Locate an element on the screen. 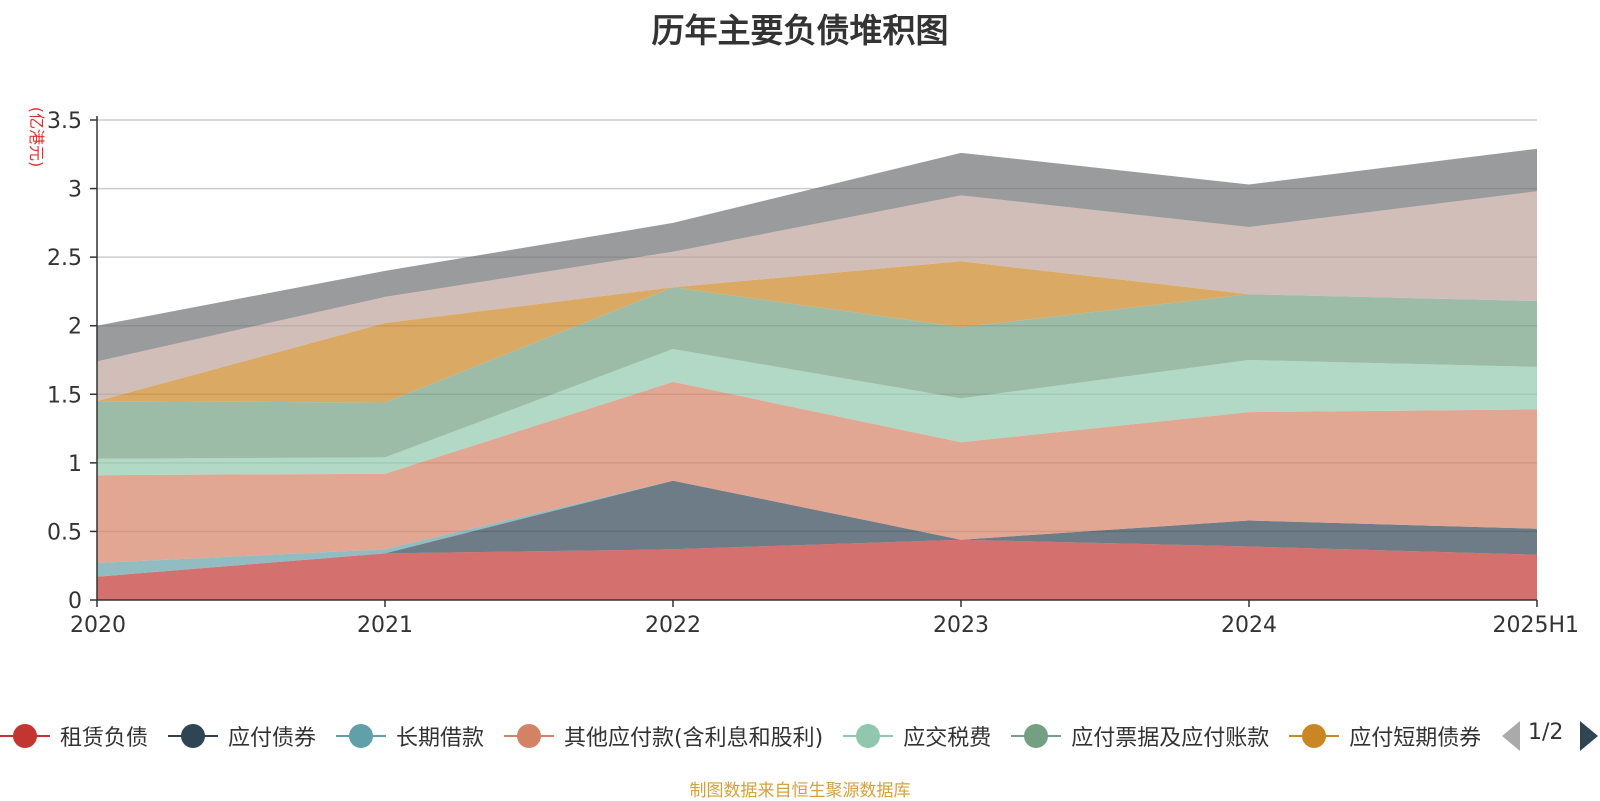 Image resolution: width=1600 pixels, height=801 pixels. y-tick-label: 3.5 is located at coordinates (64, 121).